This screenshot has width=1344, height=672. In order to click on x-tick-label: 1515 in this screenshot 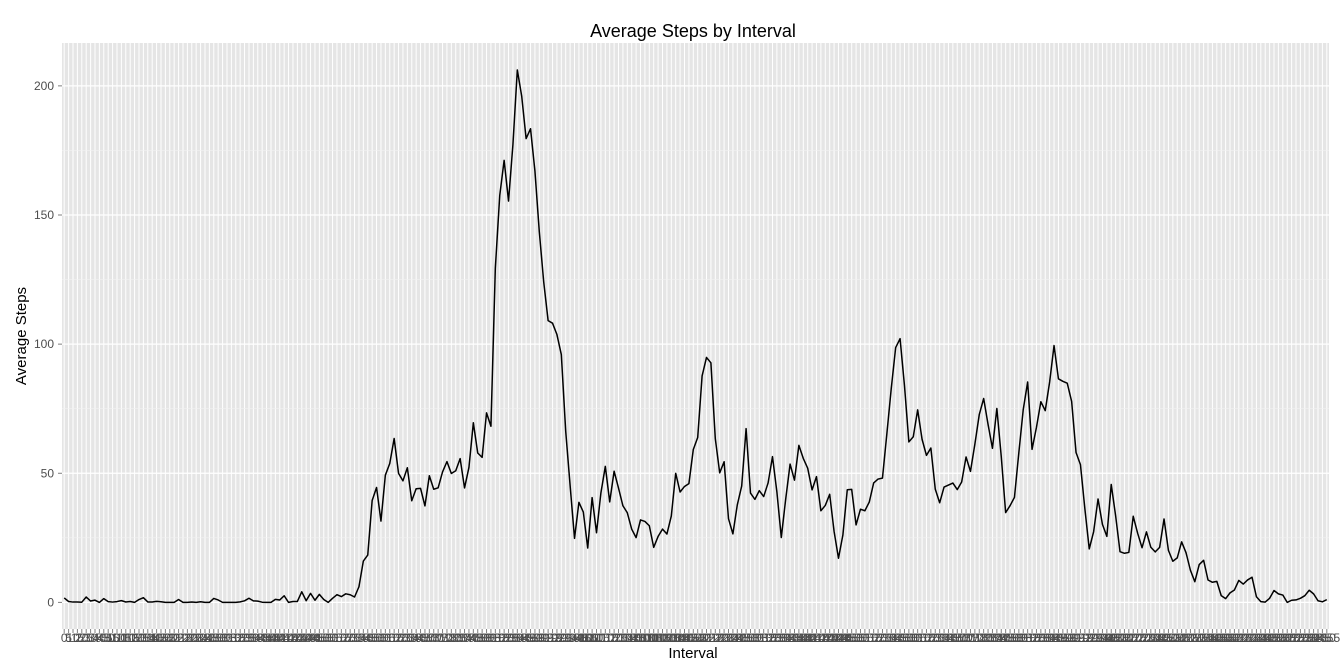, I will do `click(869, 638)`.